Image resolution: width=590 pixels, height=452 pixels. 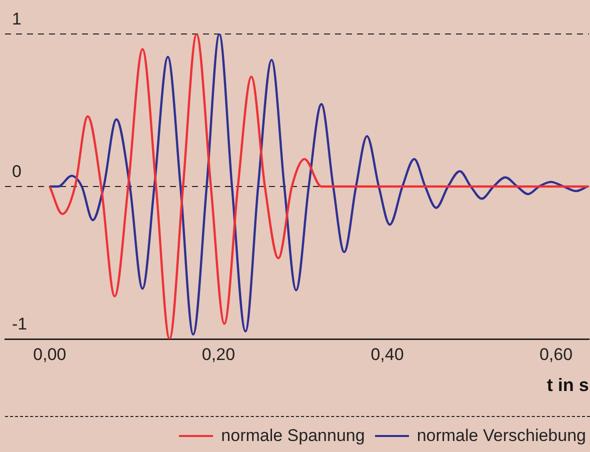 I want to click on y-tick-label: 1, so click(x=17, y=19).